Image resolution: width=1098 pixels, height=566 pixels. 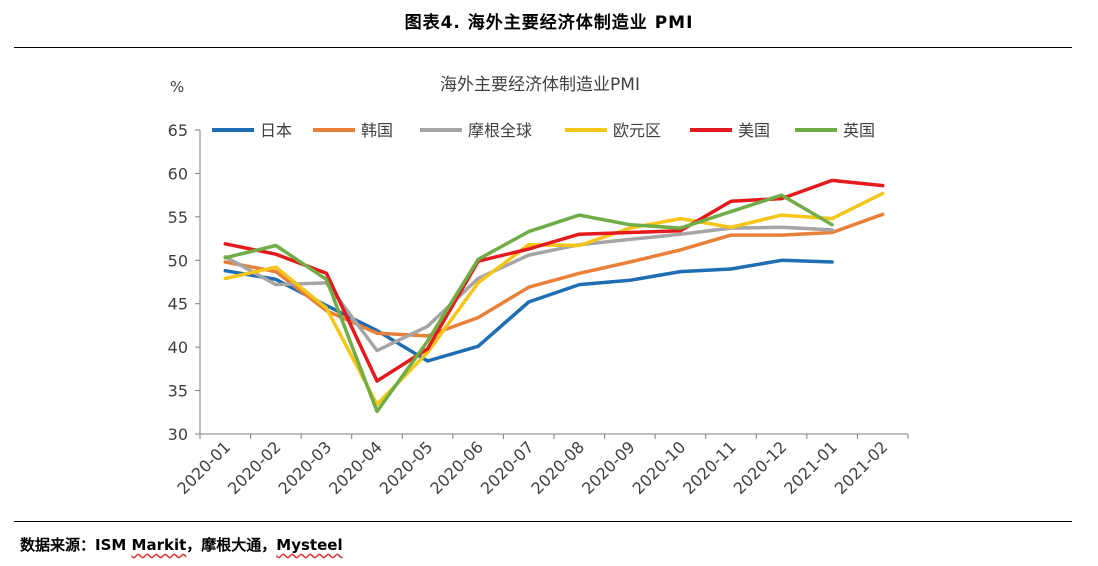 I want to click on legend-label-6: 英国, so click(x=859, y=130).